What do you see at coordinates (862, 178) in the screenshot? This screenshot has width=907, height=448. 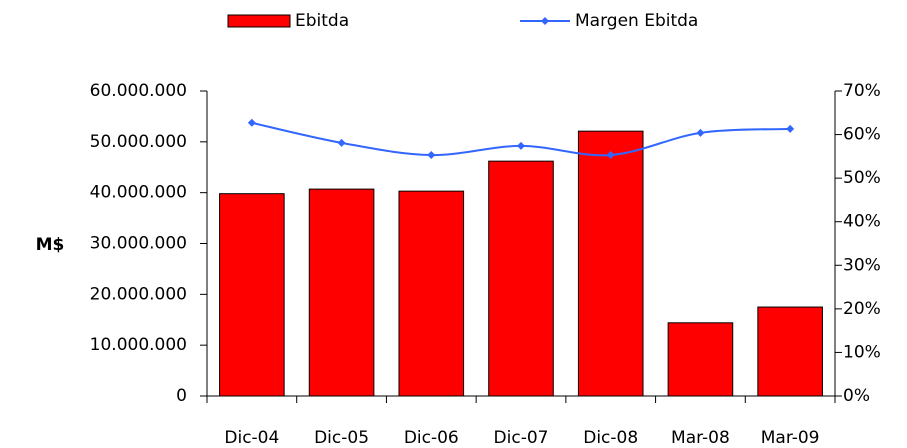 I see `y2-tick-label: 50%` at bounding box center [862, 178].